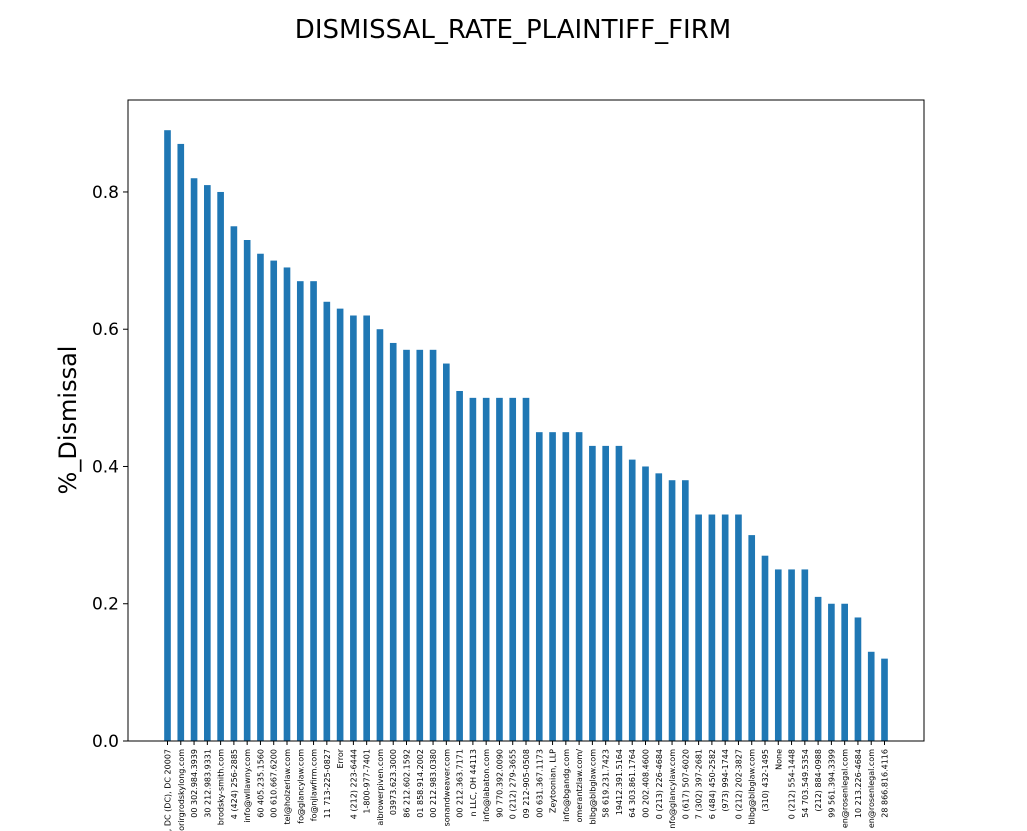 The width and height of the screenshot is (1027, 831). Describe the element at coordinates (486, 785) in the screenshot. I see `x-tick-label: info@labaton.com` at that location.